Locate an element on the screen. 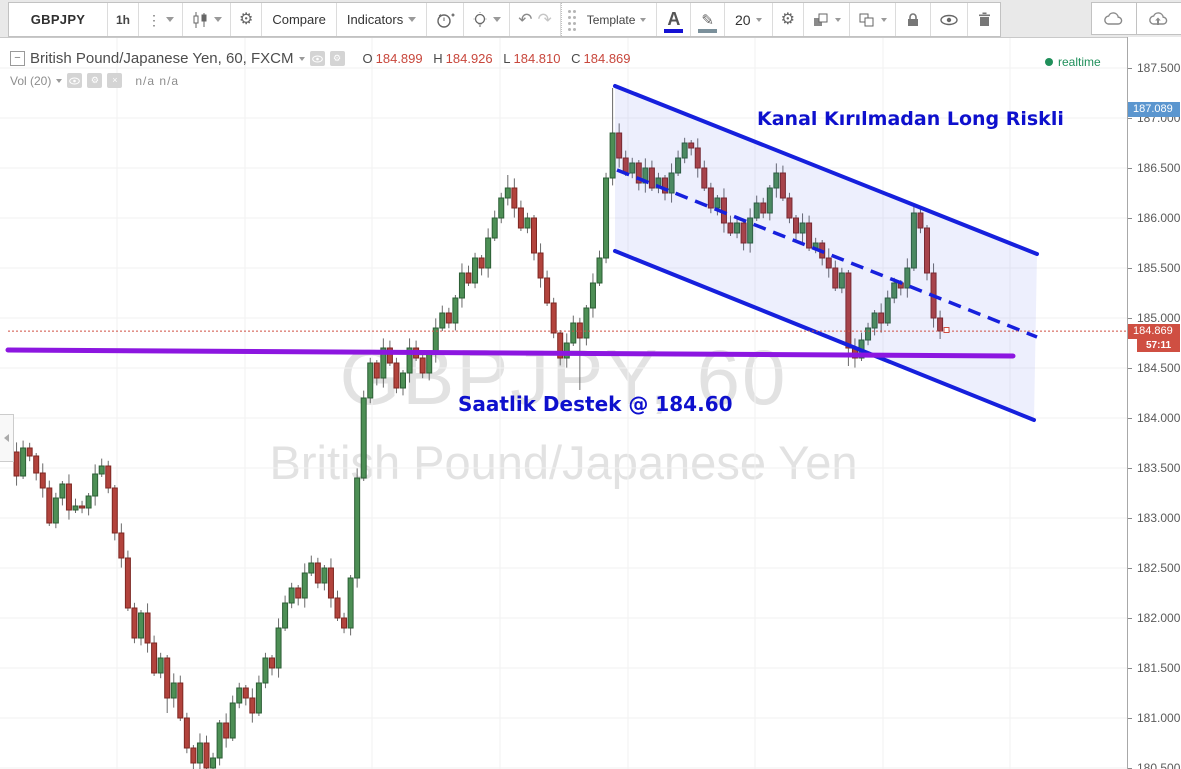 Image resolution: width=1181 pixels, height=769 pixels. close-value: 184.869 is located at coordinates (607, 58).